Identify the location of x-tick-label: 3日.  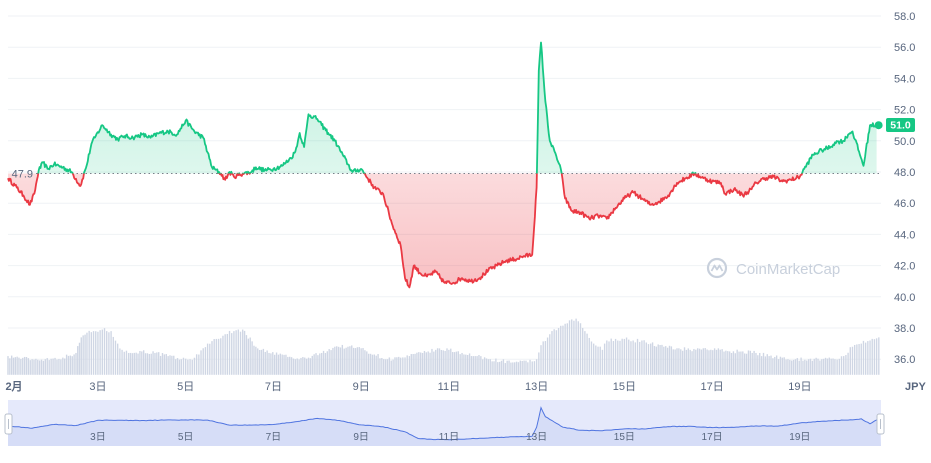
(97, 387).